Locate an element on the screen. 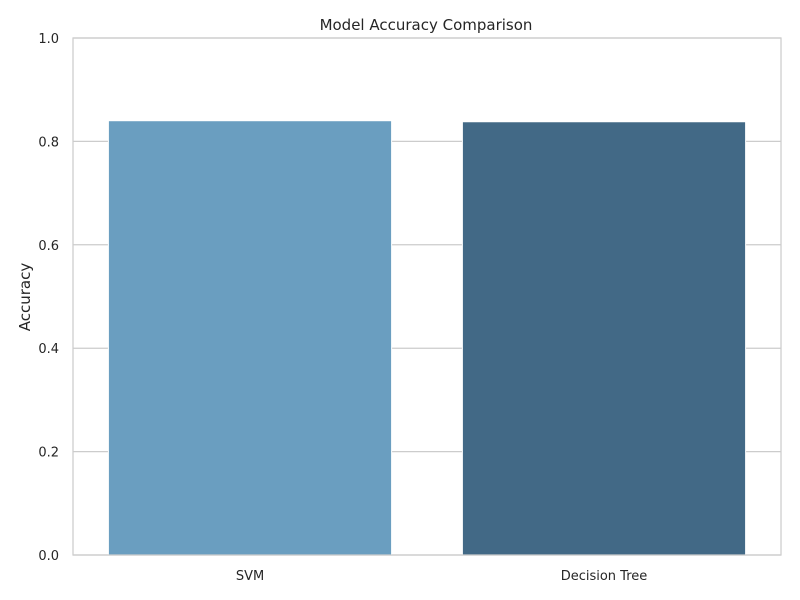 This screenshot has height=600, width=800. y-tick-label: 0.6 is located at coordinates (48, 246).